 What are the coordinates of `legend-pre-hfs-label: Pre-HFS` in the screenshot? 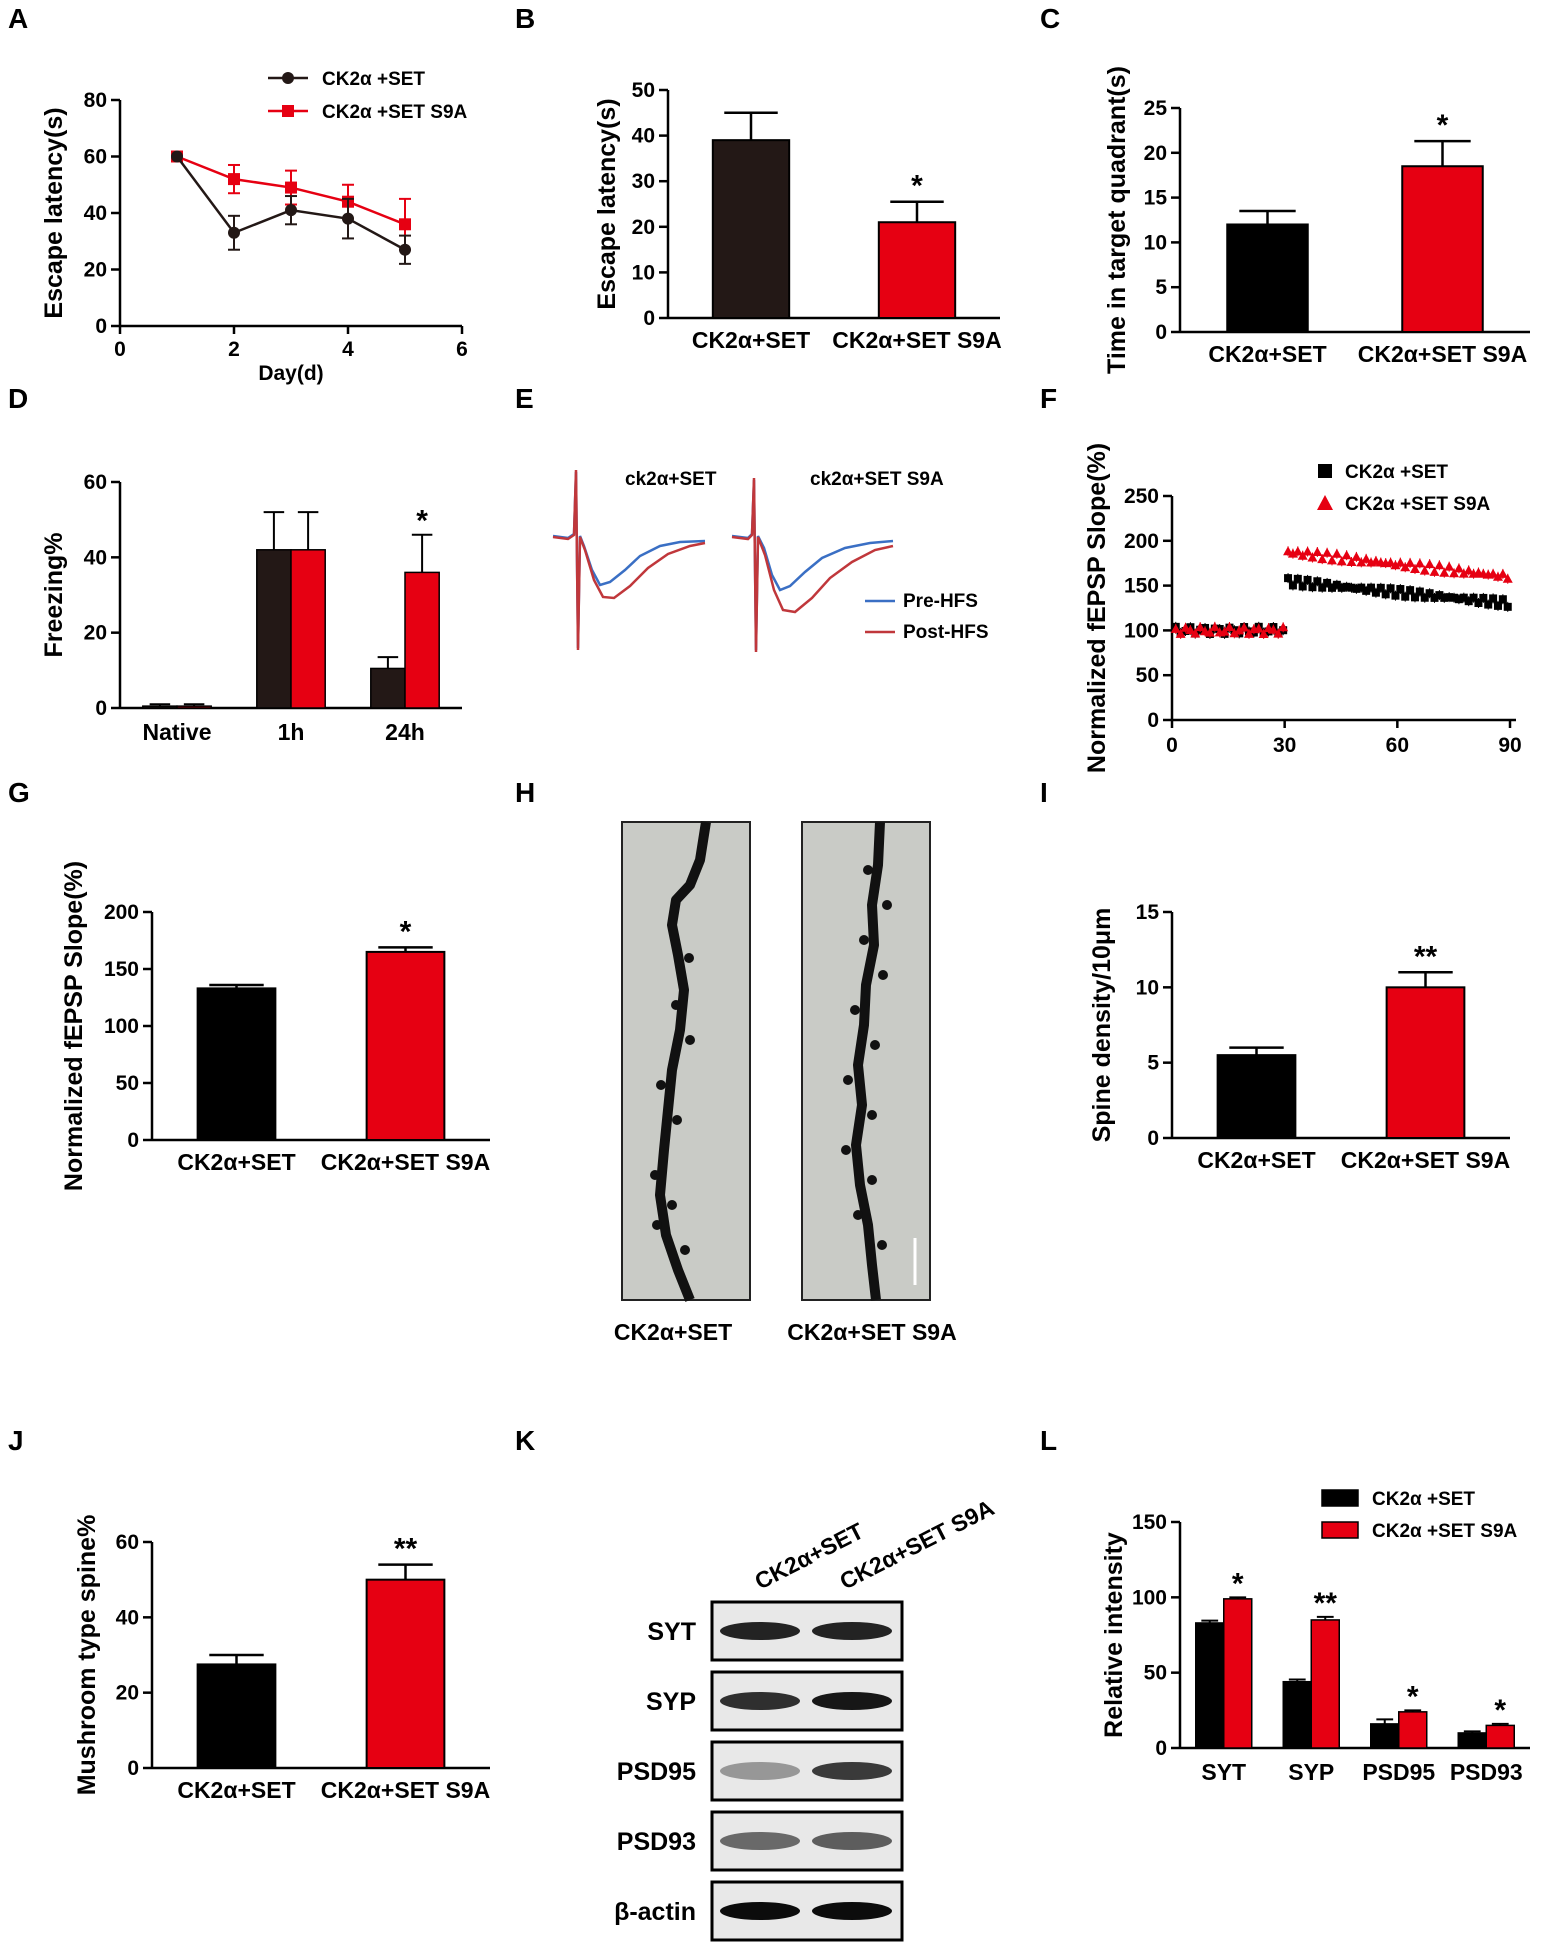 It's located at (940, 601).